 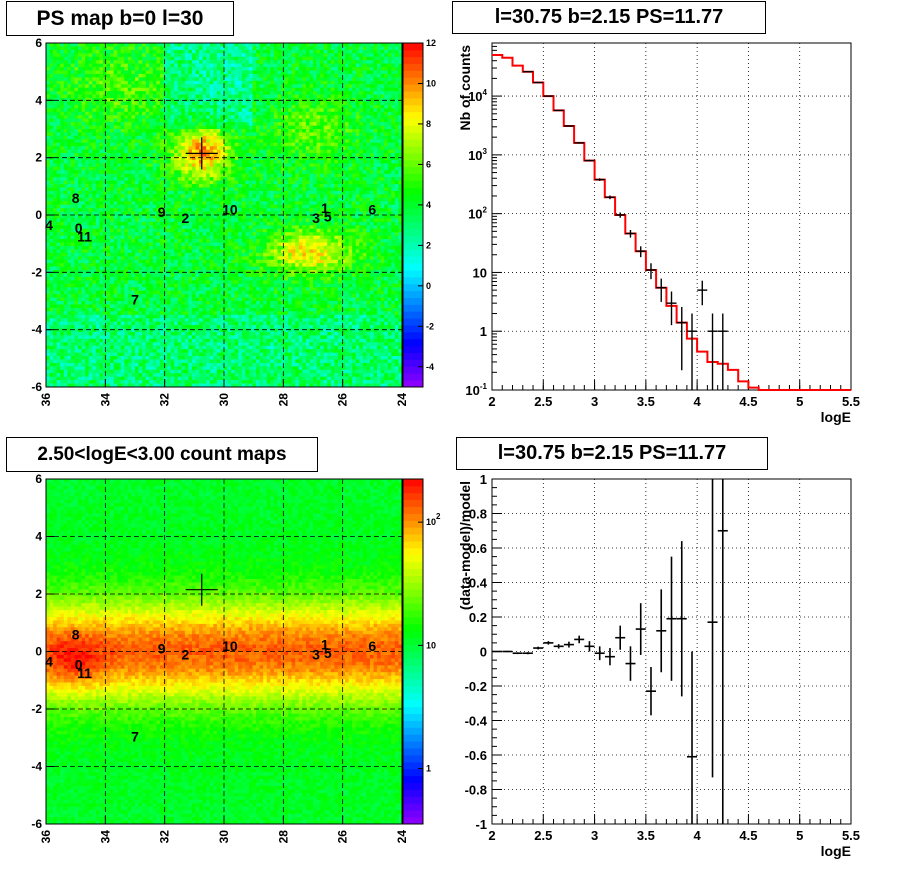 I want to click on y-axis-label: (data-model)/model, so click(x=465, y=545).